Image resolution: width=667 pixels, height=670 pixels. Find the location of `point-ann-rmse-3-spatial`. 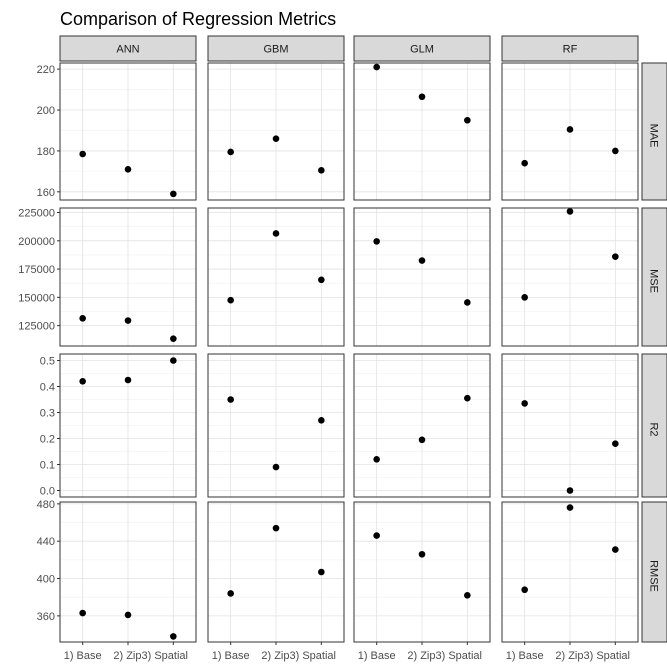

point-ann-rmse-3-spatial is located at coordinates (173, 636).